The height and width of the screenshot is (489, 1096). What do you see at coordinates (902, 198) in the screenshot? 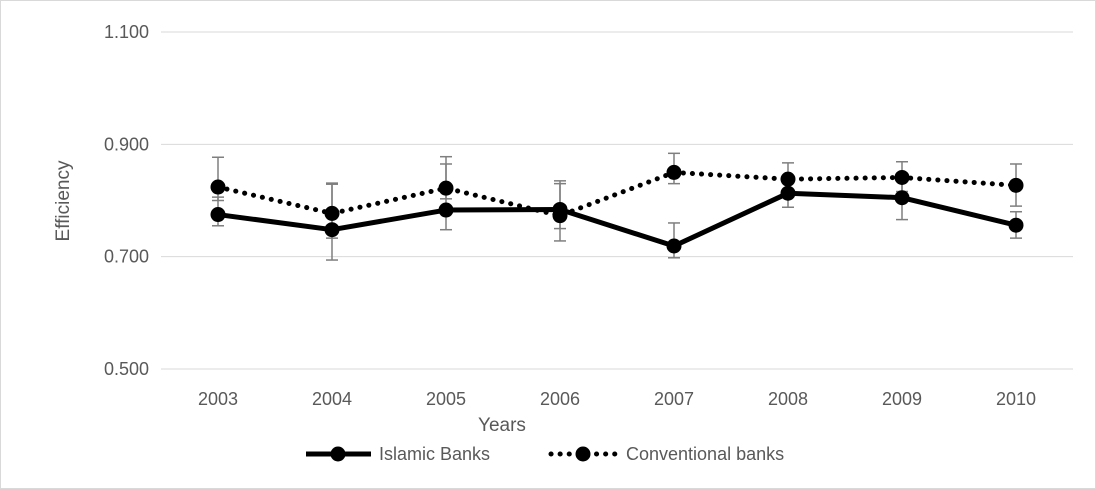
I see `point-islamic-banks-2009` at bounding box center [902, 198].